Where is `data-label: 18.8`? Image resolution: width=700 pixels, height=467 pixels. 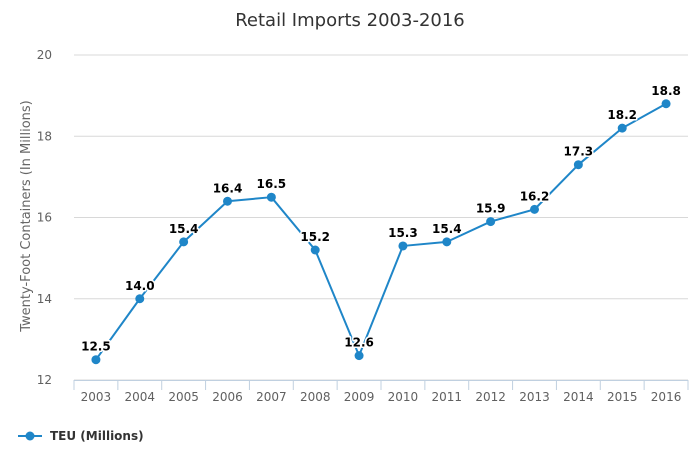 data-label: 18.8 is located at coordinates (666, 91).